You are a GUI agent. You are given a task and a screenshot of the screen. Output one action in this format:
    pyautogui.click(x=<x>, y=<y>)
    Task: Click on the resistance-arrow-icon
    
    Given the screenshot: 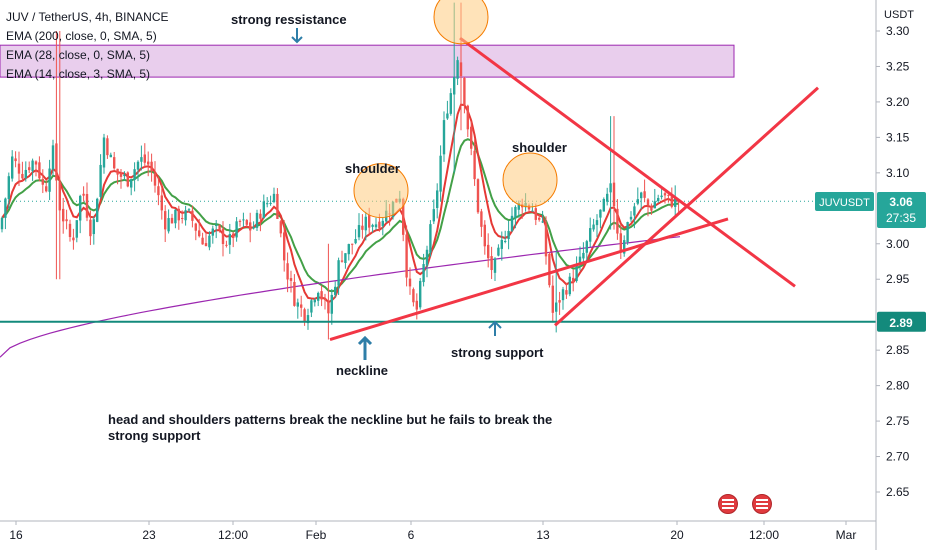 What is the action you would take?
    pyautogui.click(x=297, y=36)
    